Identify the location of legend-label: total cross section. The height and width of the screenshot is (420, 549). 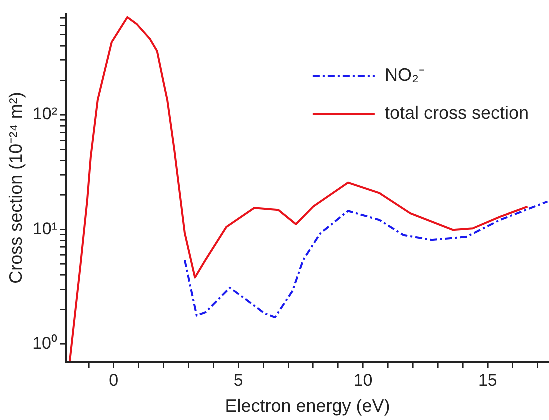
(456, 112).